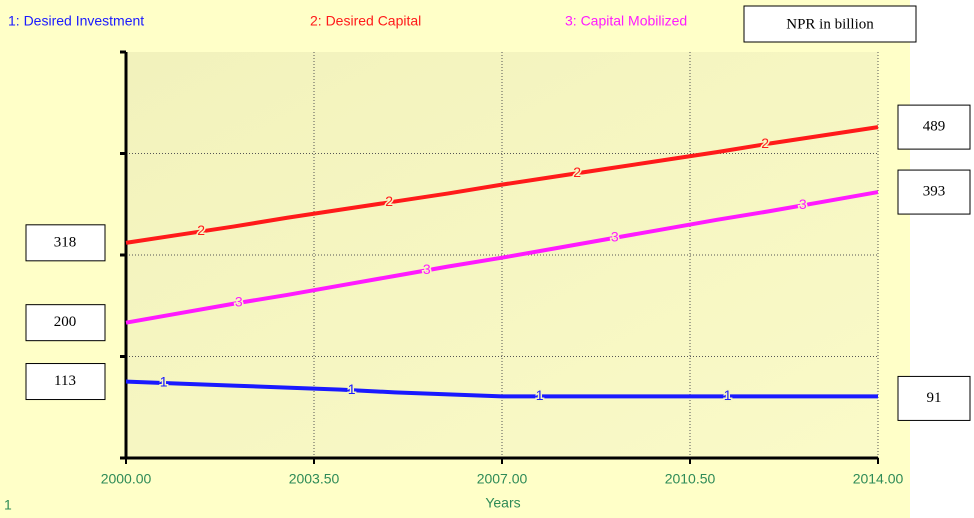 The image size is (974, 518). I want to click on x-tick-label: 2003.50, so click(314, 479).